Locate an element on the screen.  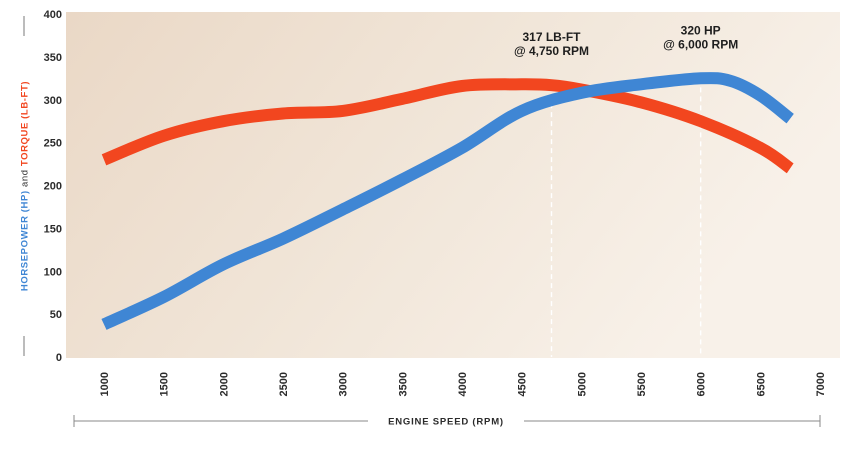
annotations: 317 LB-FT@ 4,750 RPM 320 HP@ 6,000 RPM is located at coordinates (626, 40).